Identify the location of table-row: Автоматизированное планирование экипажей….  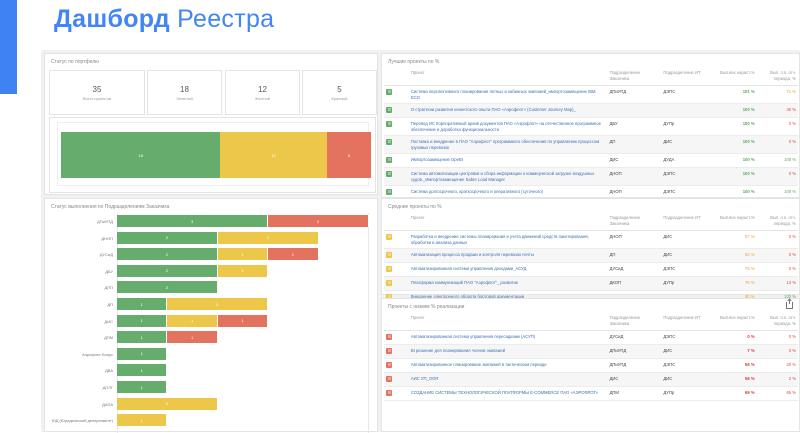
(591, 365).